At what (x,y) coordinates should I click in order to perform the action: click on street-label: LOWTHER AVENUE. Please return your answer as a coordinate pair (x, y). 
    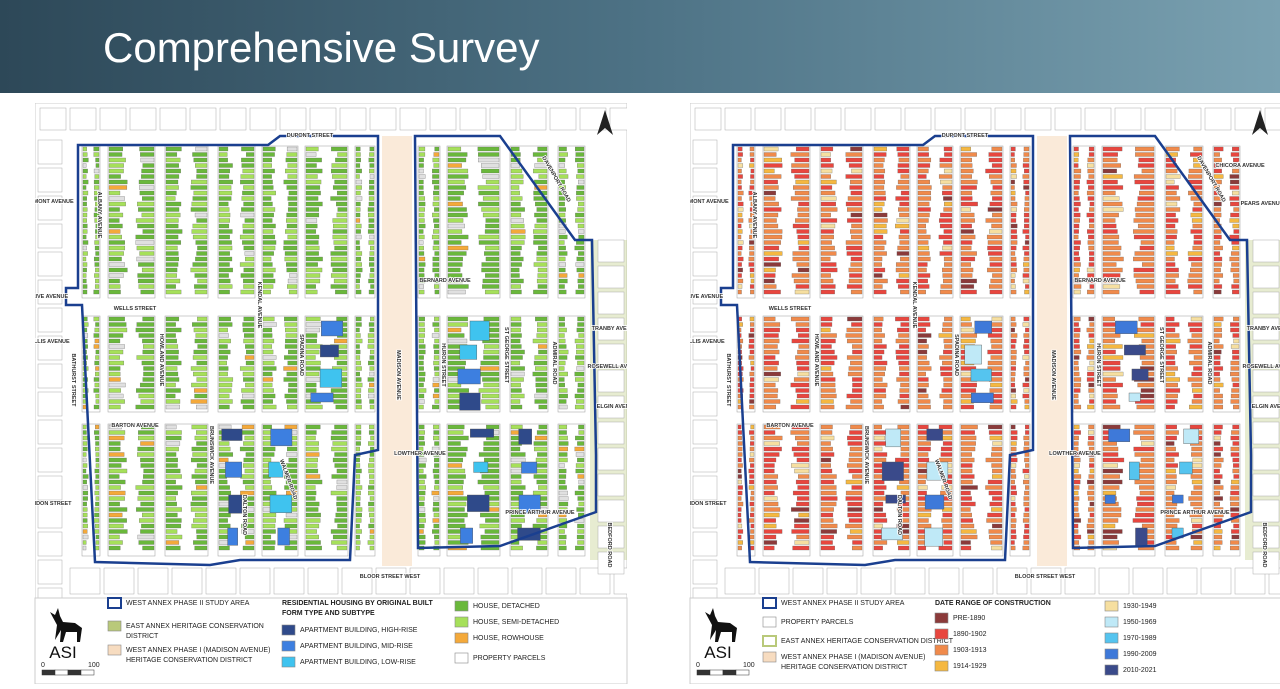
    Looking at the image, I should click on (420, 454).